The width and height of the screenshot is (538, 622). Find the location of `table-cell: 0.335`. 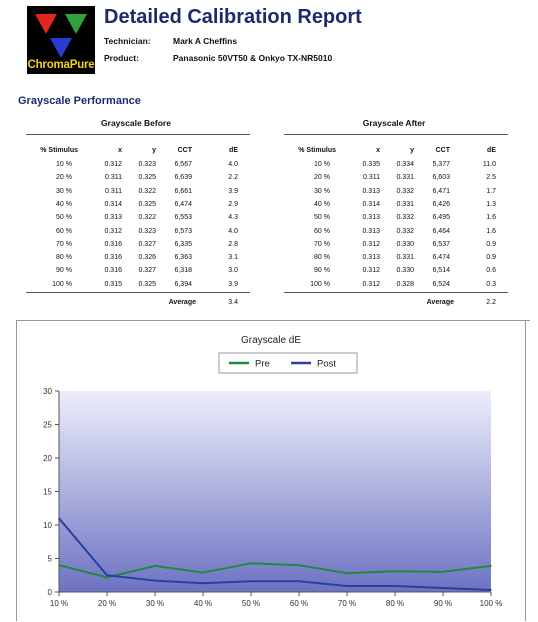

table-cell: 0.335 is located at coordinates (371, 164).